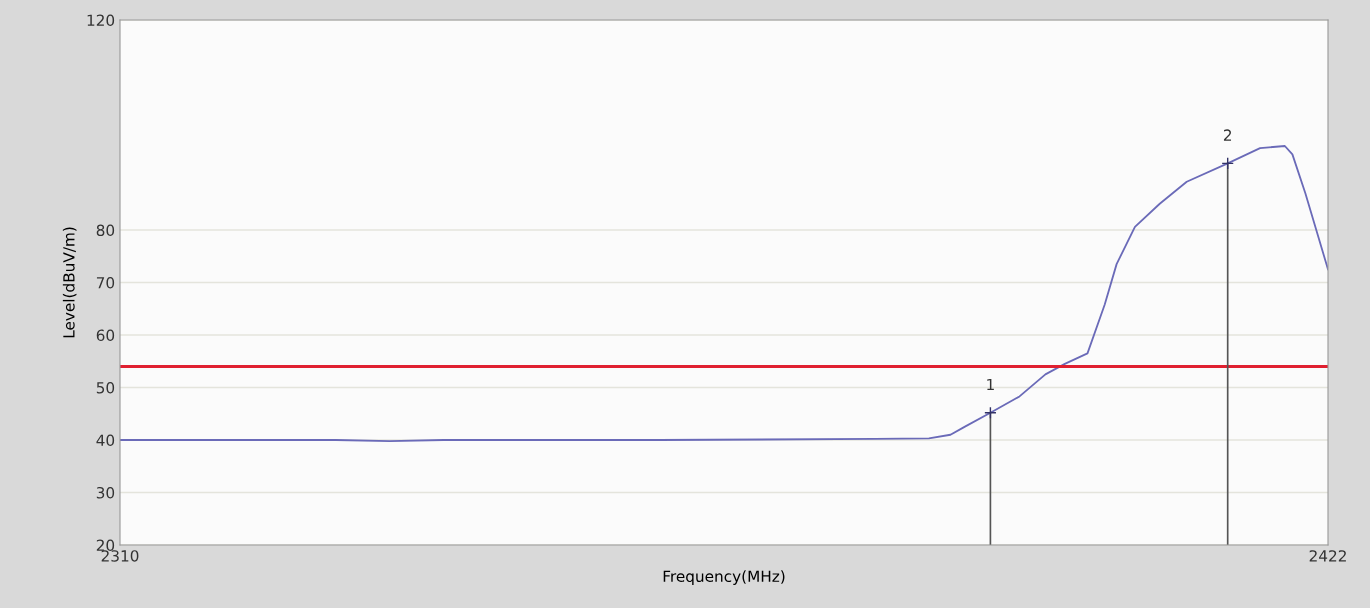 Image resolution: width=1370 pixels, height=608 pixels. I want to click on annotation: 1, so click(990, 384).